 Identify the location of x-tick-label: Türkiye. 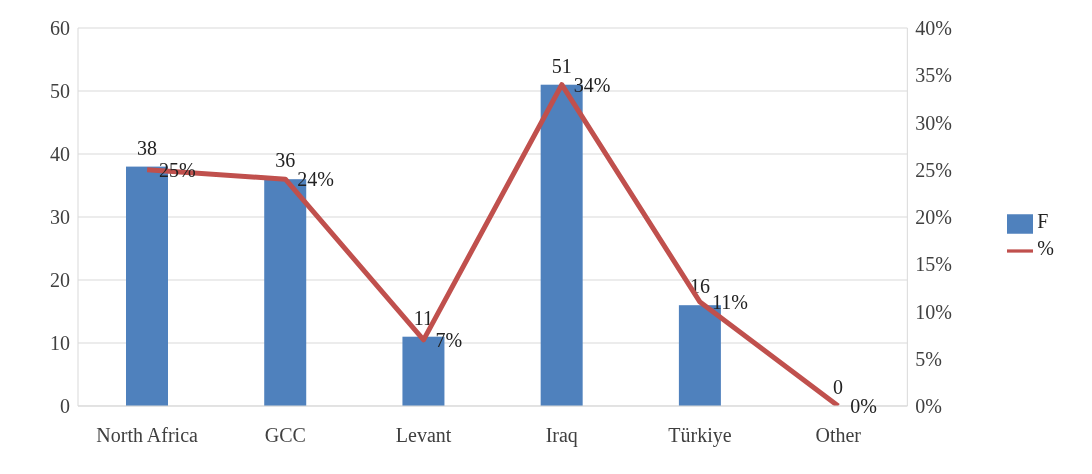
(700, 436).